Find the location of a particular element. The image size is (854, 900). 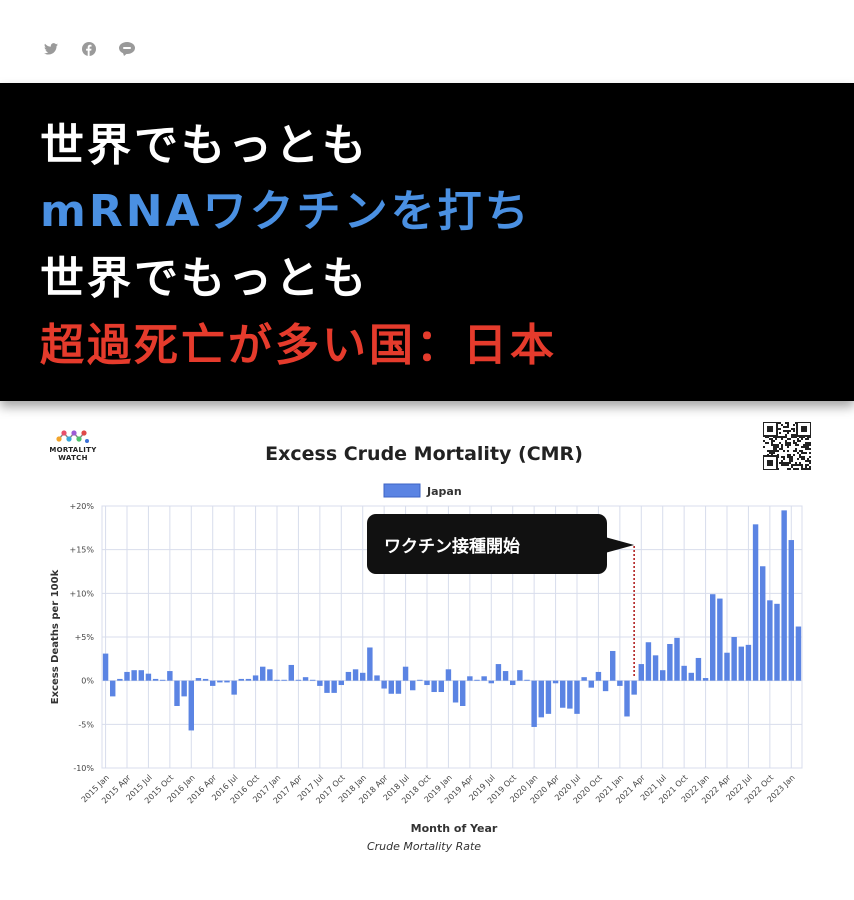

chart-subtitle: Crude Mortality Rate is located at coordinates (424, 846).